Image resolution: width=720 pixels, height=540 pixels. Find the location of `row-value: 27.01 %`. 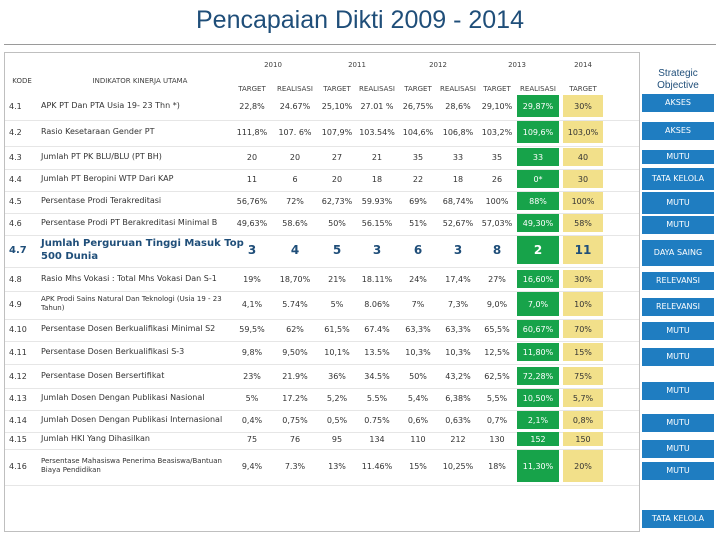

row-value: 27.01 % is located at coordinates (377, 106).